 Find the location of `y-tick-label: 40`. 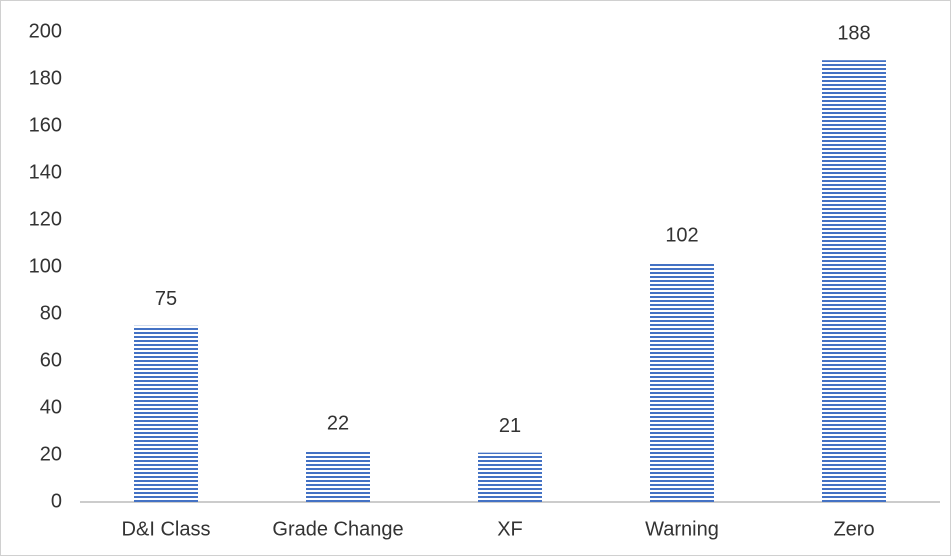

y-tick-label: 40 is located at coordinates (51, 407).